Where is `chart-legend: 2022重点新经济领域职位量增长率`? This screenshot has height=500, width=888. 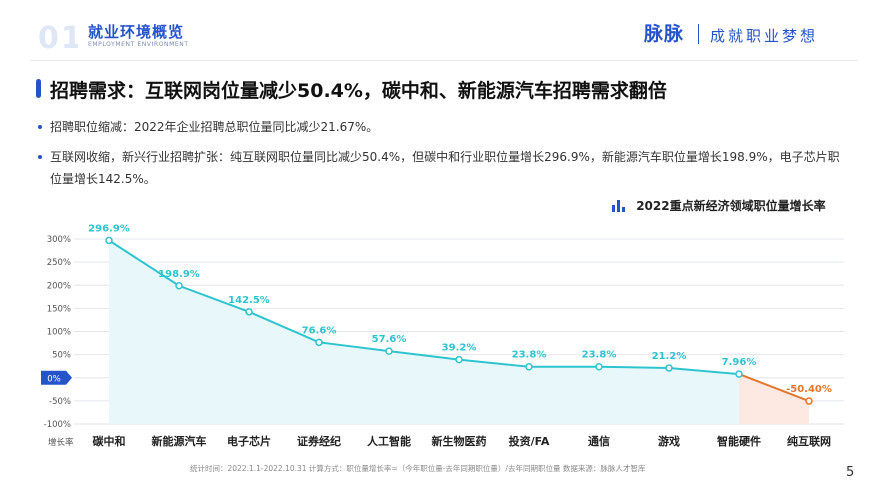
chart-legend: 2022重点新经济领域职位量增长率 is located at coordinates (719, 205).